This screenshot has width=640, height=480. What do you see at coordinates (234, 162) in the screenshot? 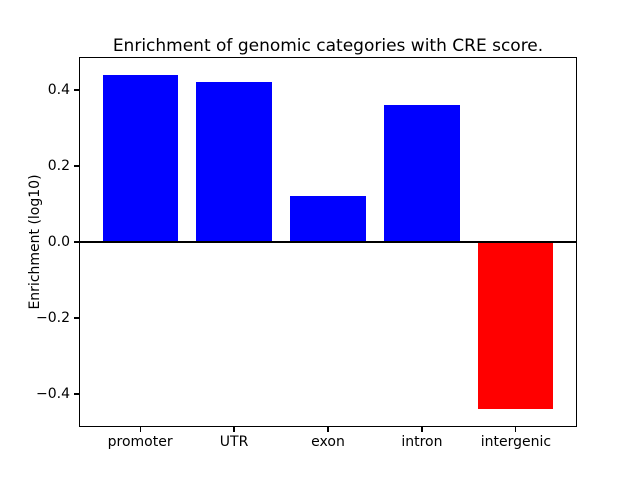
I see `bar-UTR` at bounding box center [234, 162].